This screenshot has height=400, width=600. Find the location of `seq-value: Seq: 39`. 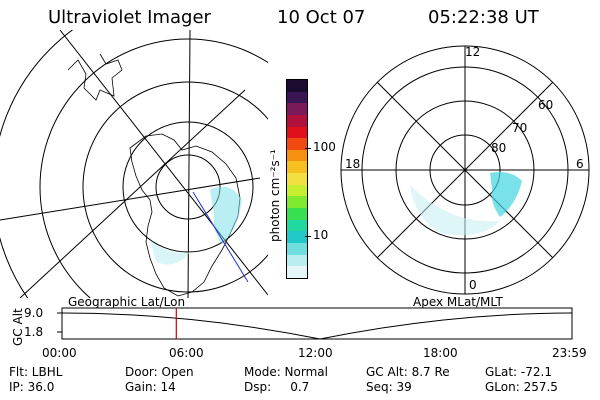

seq-value: Seq: 39 is located at coordinates (389, 387).